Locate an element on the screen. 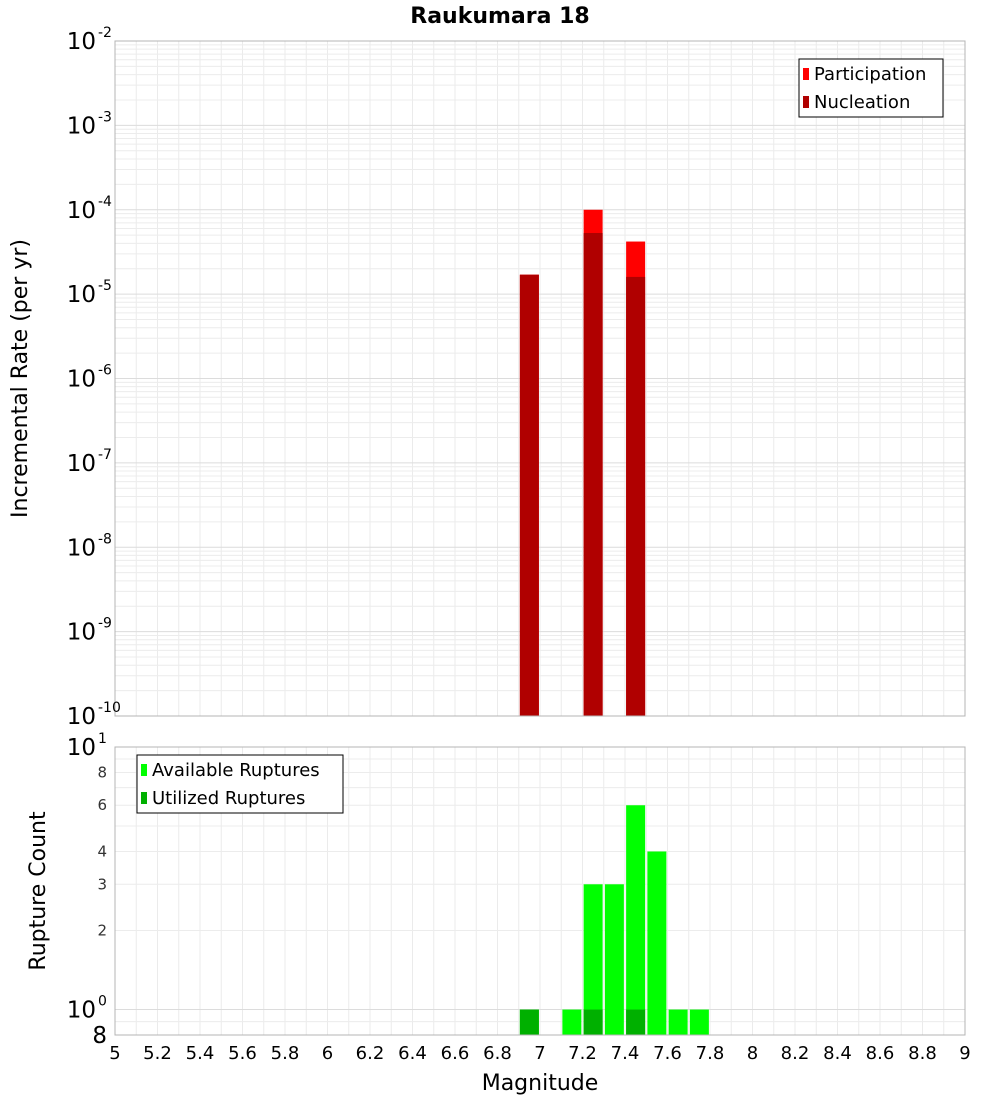 This screenshot has height=1100, width=1000. x-tick-label: 8.4 is located at coordinates (837, 1053).